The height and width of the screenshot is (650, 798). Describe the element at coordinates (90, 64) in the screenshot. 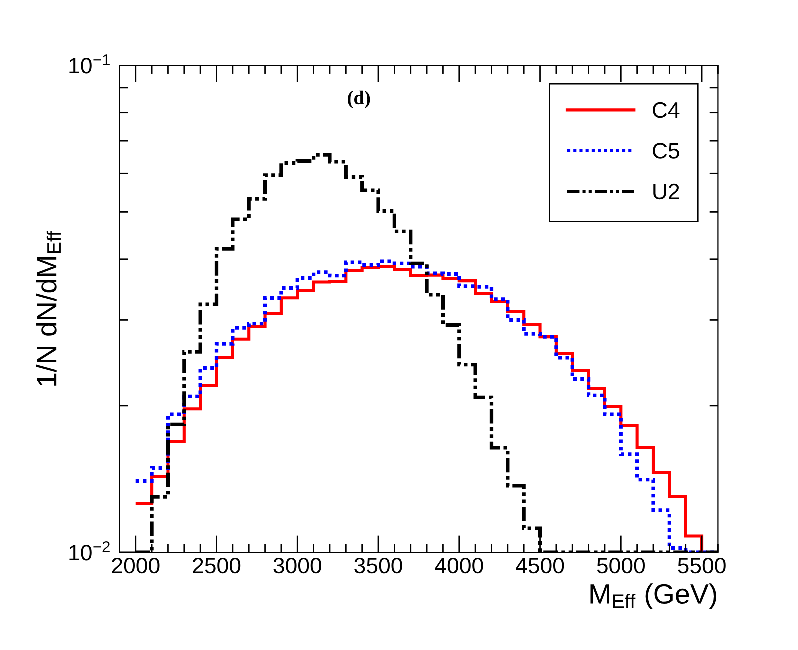

I see `y-tick-label: 10$^{−1}$` at that location.